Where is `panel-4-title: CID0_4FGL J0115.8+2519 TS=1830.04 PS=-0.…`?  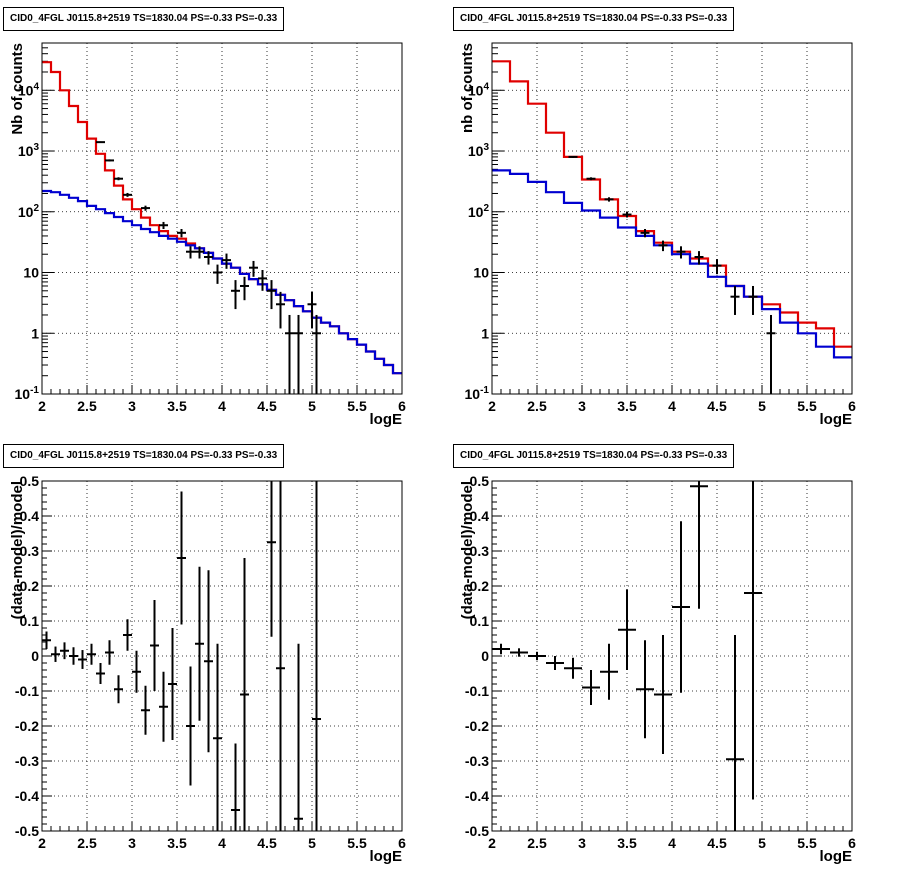 panel-4-title: CID0_4FGL J0115.8+2519 TS=1830.04 PS=-0.… is located at coordinates (594, 456).